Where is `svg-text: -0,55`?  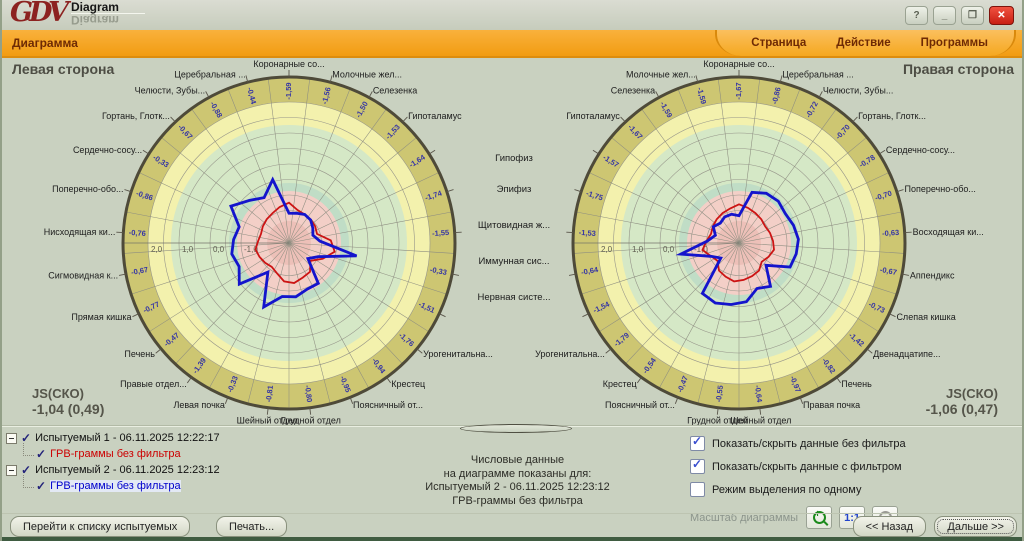 svg-text: -0,55 is located at coordinates (719, 394).